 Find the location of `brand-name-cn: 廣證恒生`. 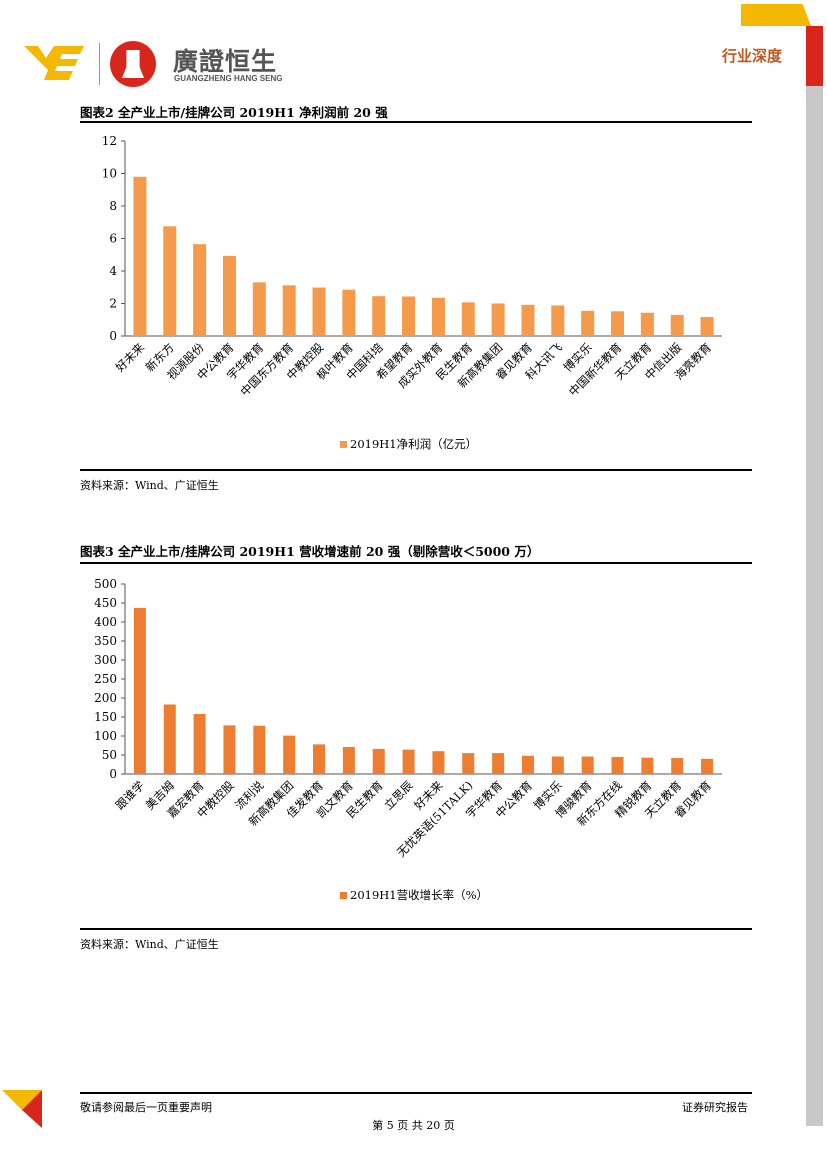

brand-name-cn: 廣證恒生 is located at coordinates (225, 61).